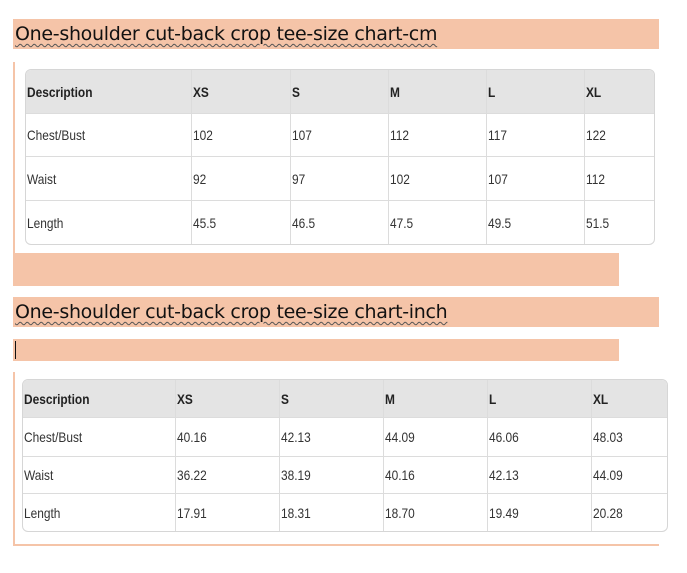 The image size is (687, 573). What do you see at coordinates (228, 475) in the screenshot?
I see `table-cell: 36.22` at bounding box center [228, 475].